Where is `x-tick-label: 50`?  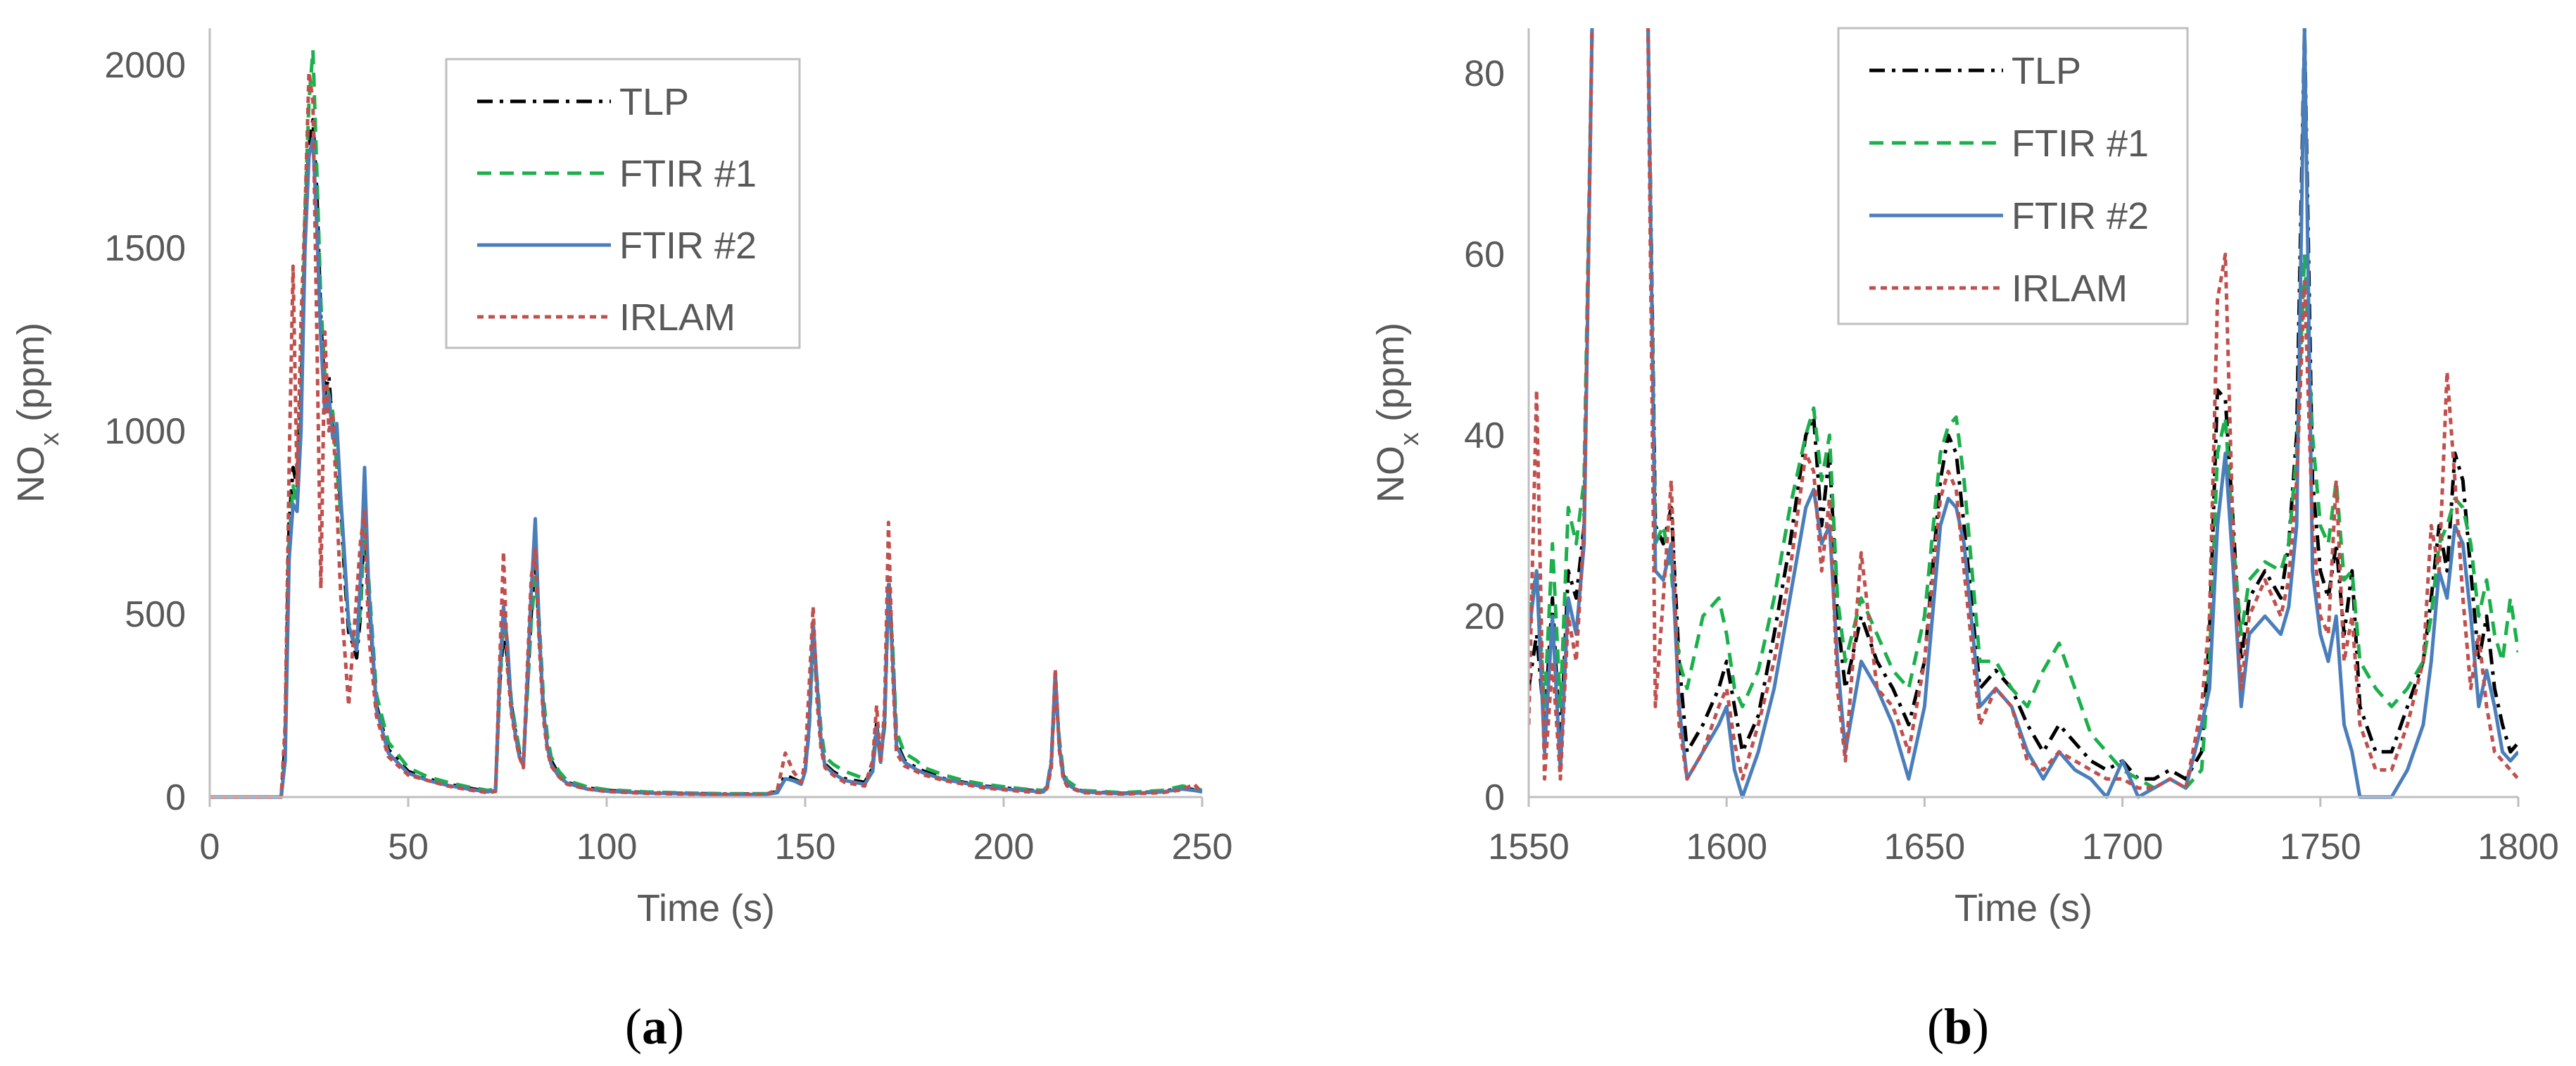 x-tick-label: 50 is located at coordinates (408, 847).